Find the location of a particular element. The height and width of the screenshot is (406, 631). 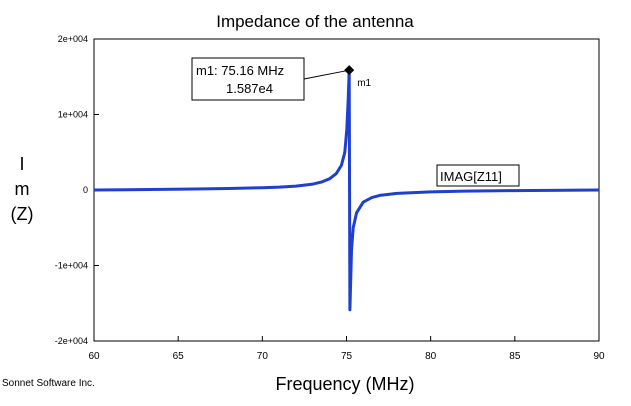

x-tick-label: 60 is located at coordinates (94, 356).